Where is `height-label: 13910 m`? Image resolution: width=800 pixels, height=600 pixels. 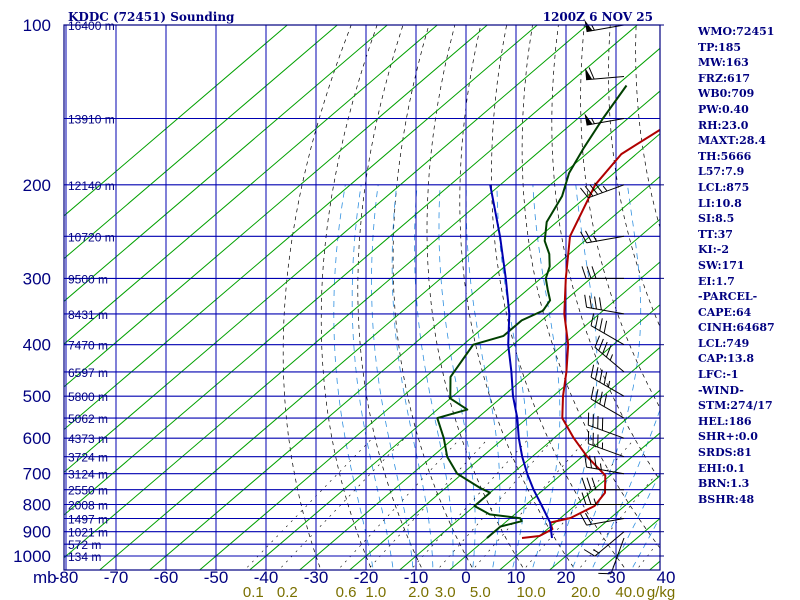
height-label: 13910 m is located at coordinates (91, 120).